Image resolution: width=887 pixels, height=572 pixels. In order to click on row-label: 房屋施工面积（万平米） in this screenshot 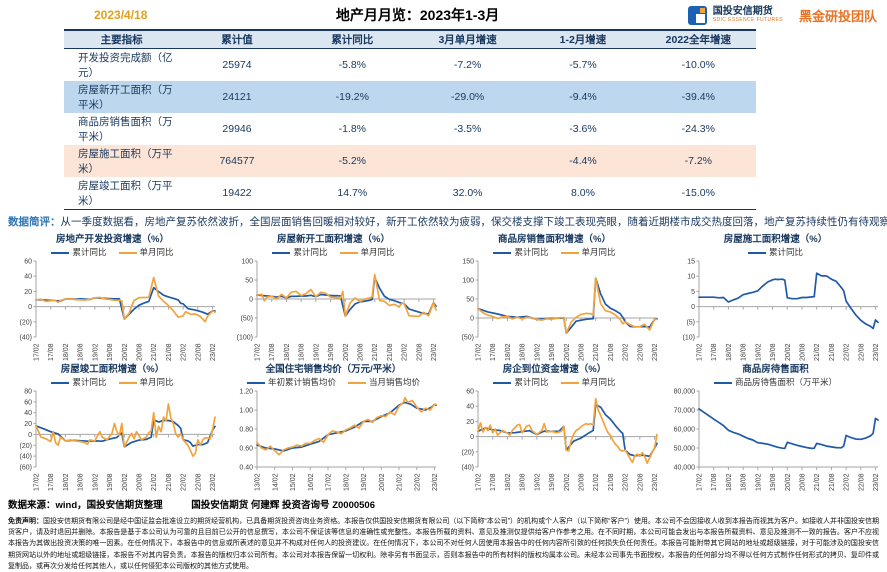, I will do `click(121, 161)`.